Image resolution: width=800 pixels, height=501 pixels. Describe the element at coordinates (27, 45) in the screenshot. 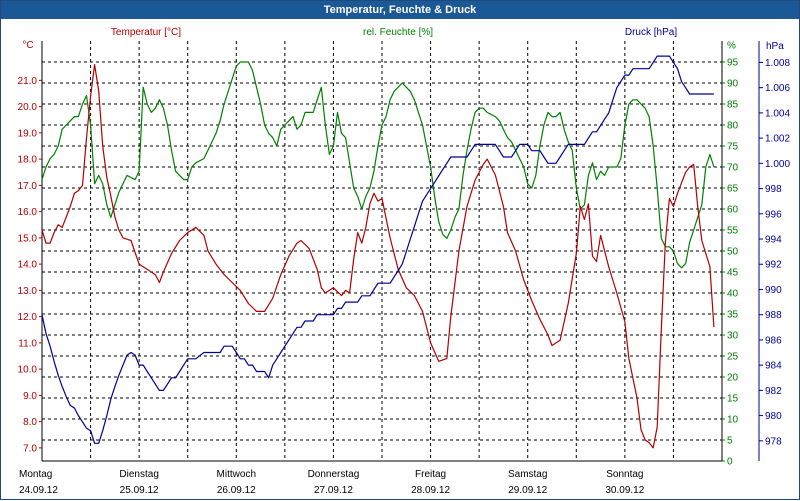

I see `unit-label-temperature: °C` at that location.